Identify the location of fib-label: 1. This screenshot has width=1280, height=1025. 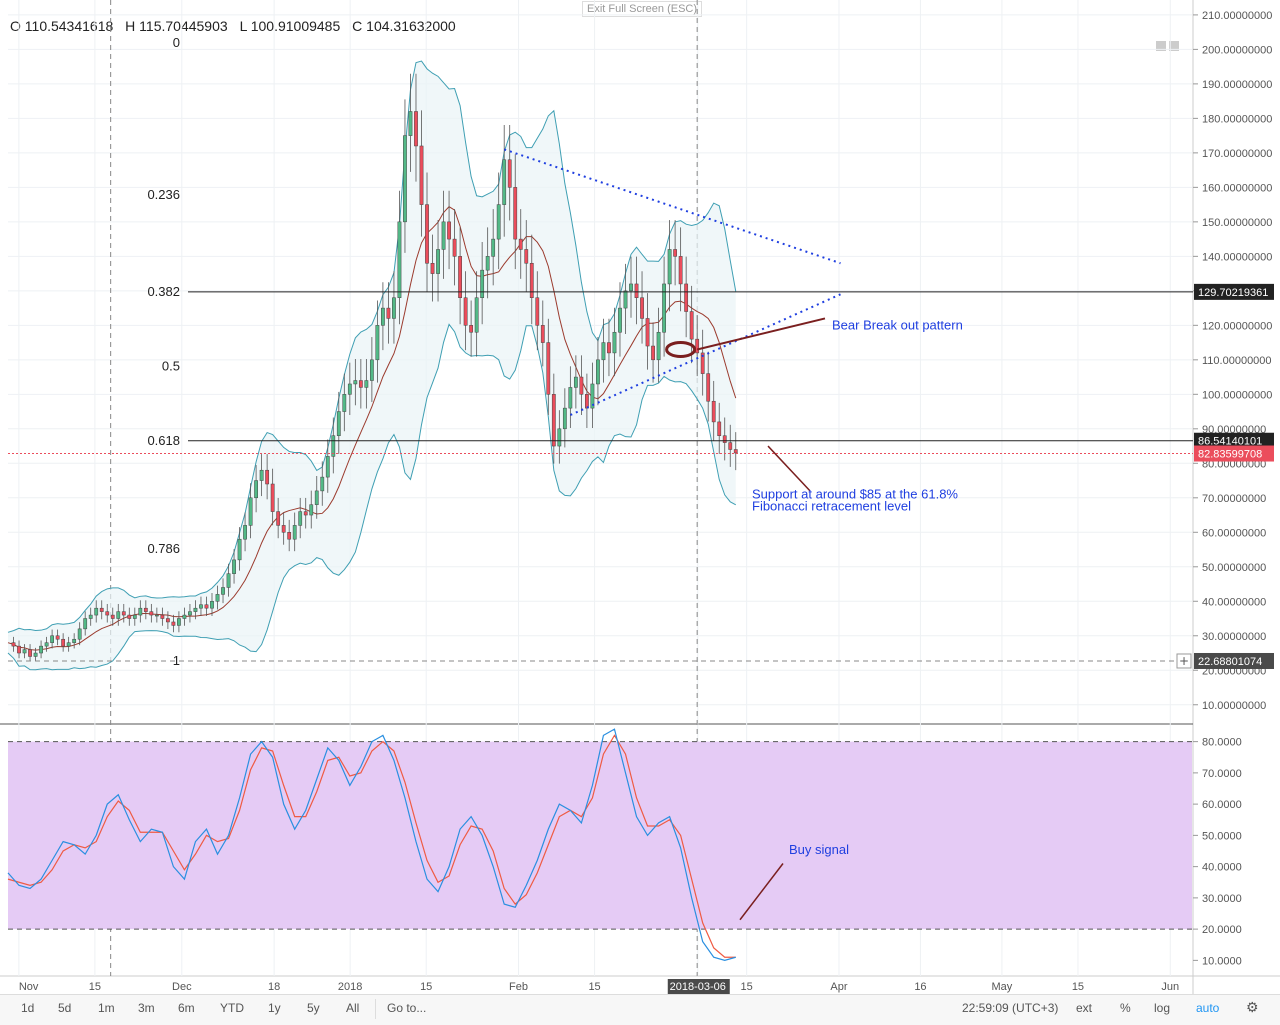
(176, 660).